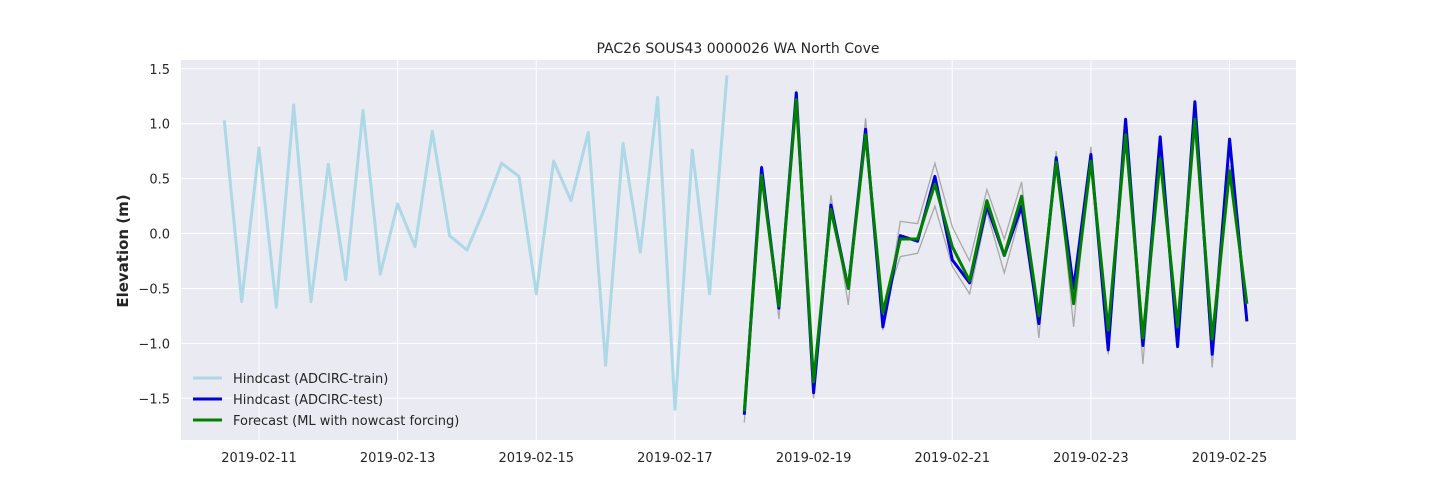 Image resolution: width=1440 pixels, height=504 pixels. I want to click on y-tick-label: −0.5, so click(154, 289).